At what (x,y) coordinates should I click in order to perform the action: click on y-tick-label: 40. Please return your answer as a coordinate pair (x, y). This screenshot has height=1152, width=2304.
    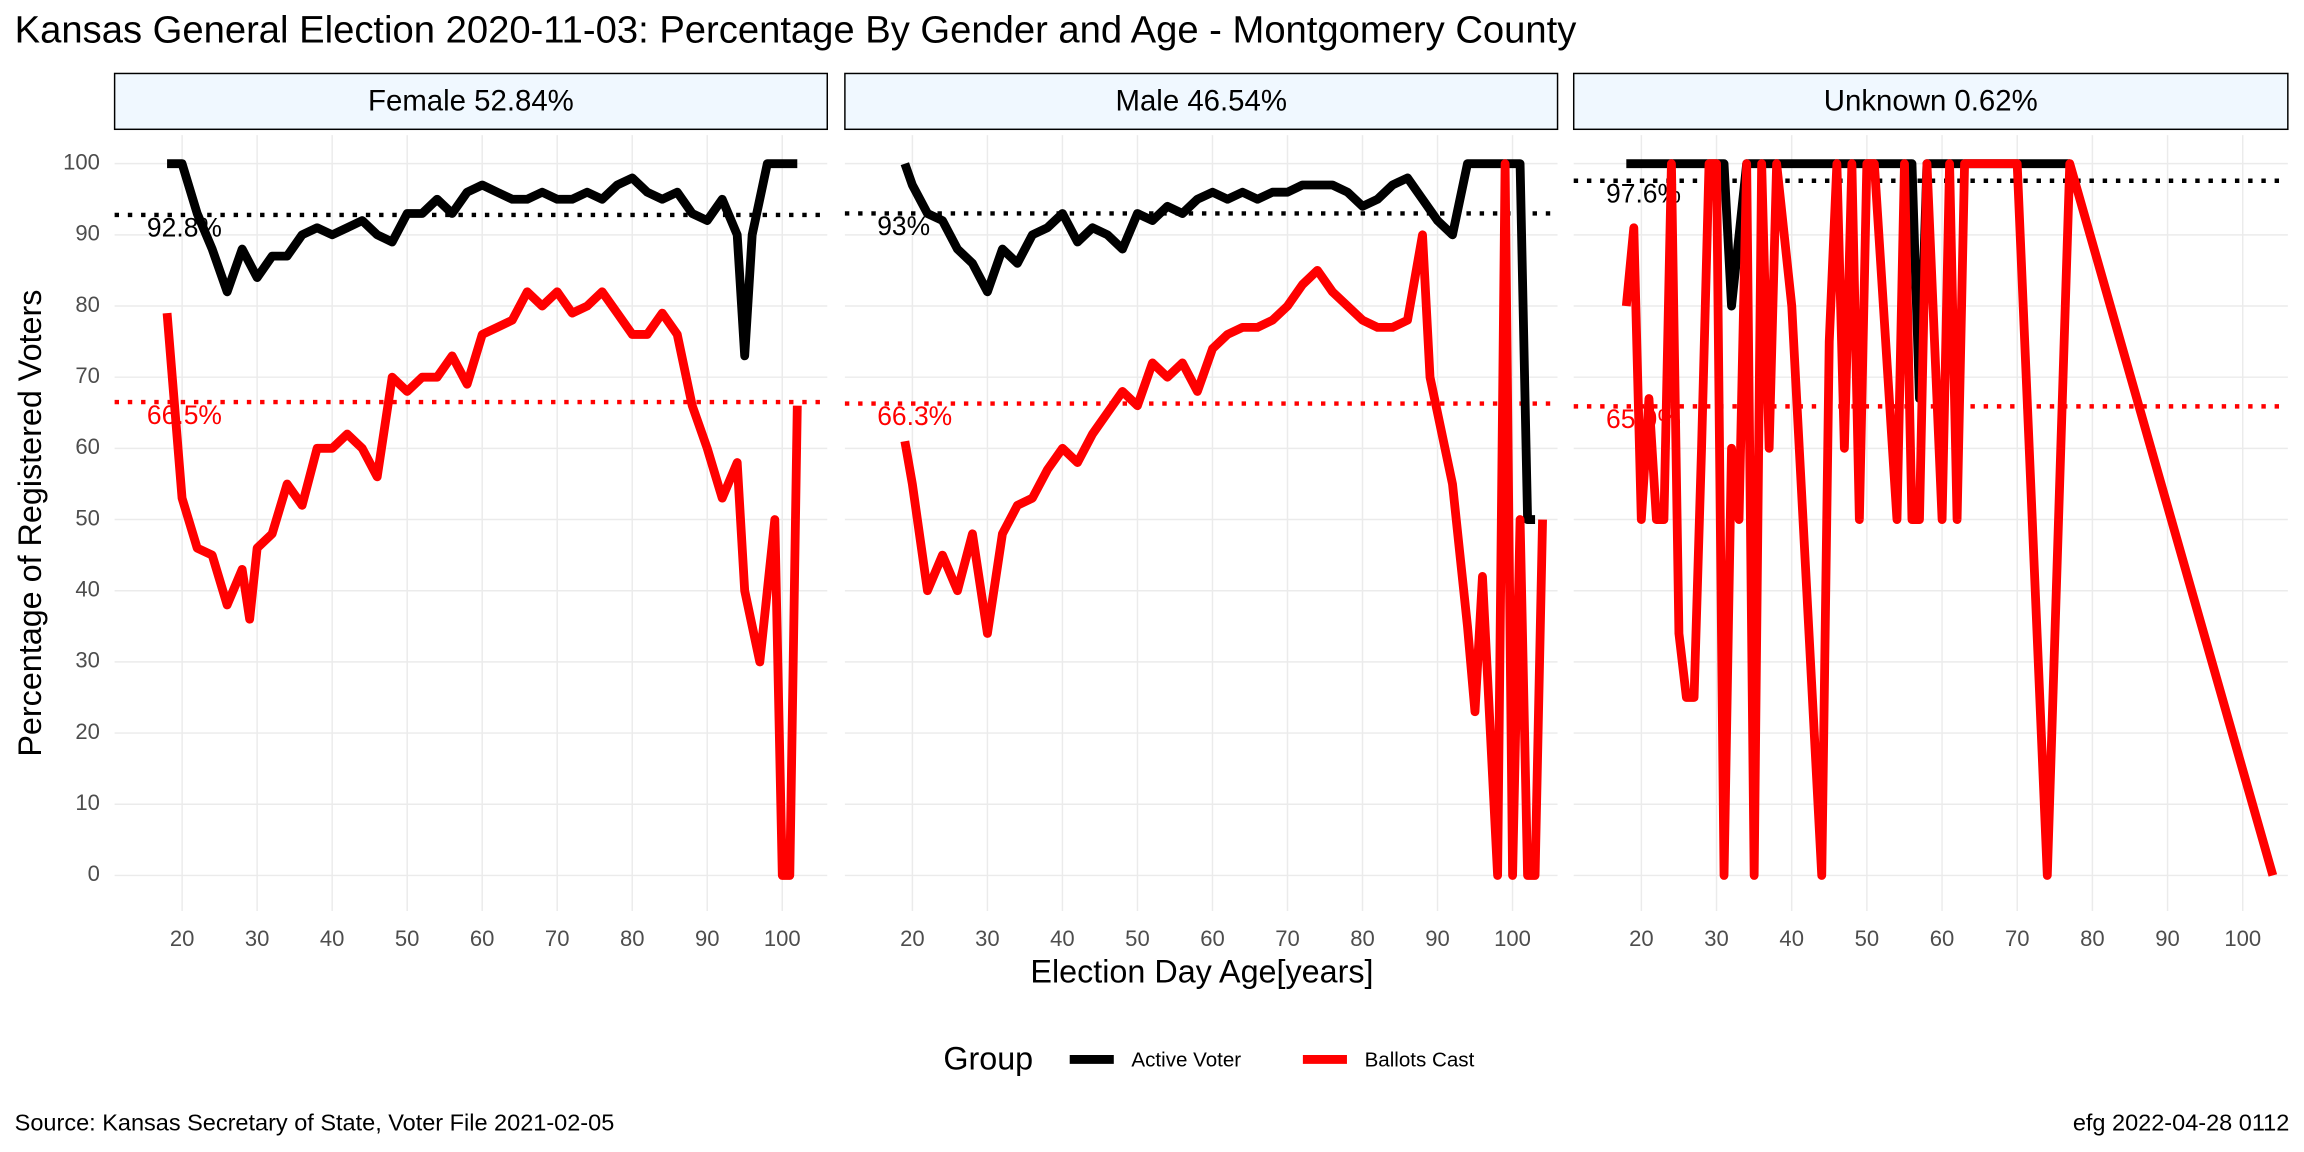
    Looking at the image, I should click on (87, 589).